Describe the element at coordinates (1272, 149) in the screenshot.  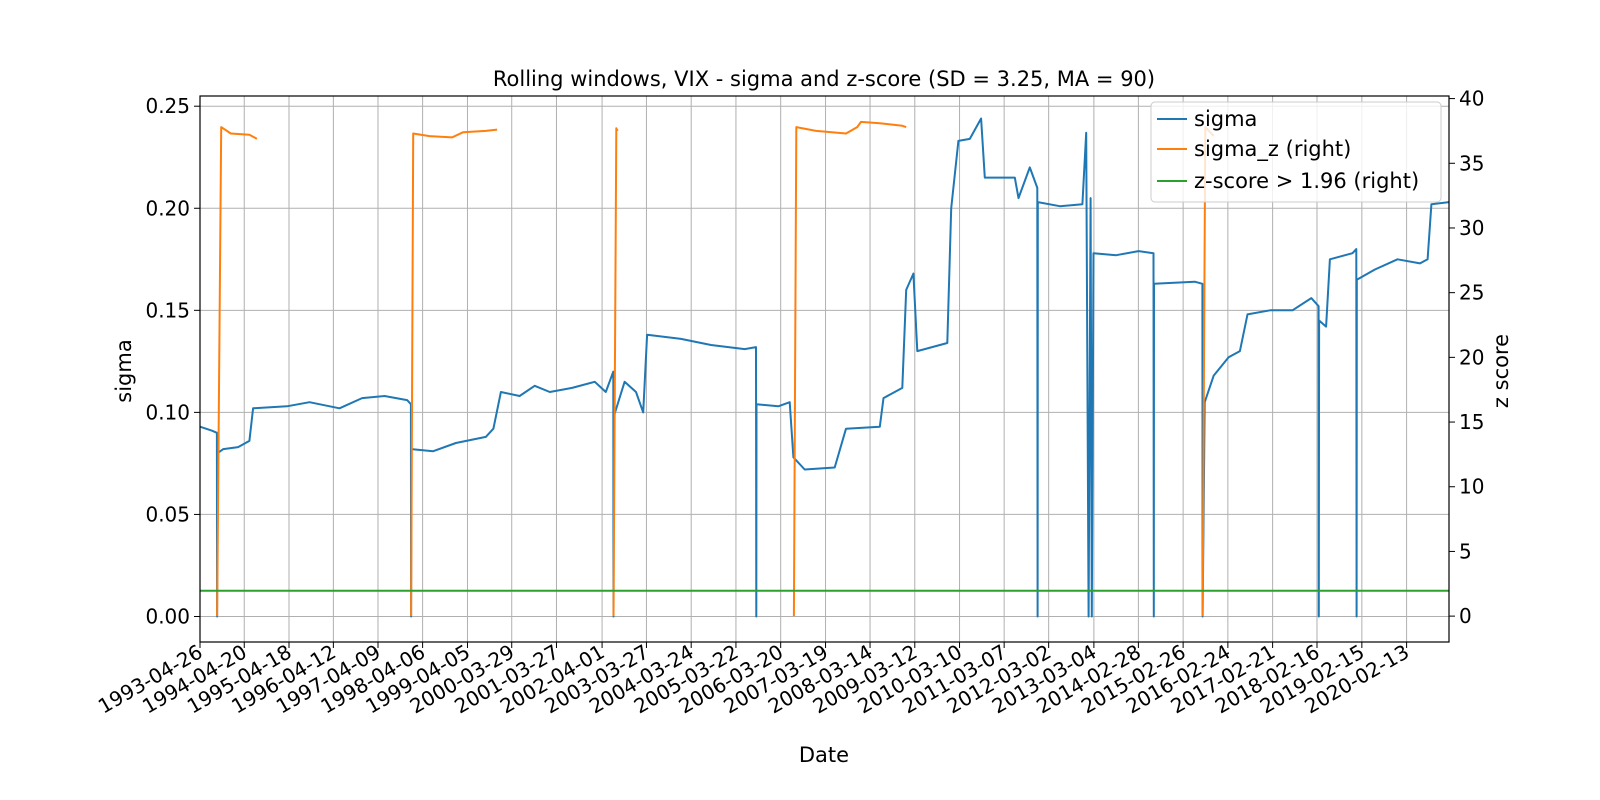
I see `legend-label-sigma-z: sigma_z (right)` at that location.